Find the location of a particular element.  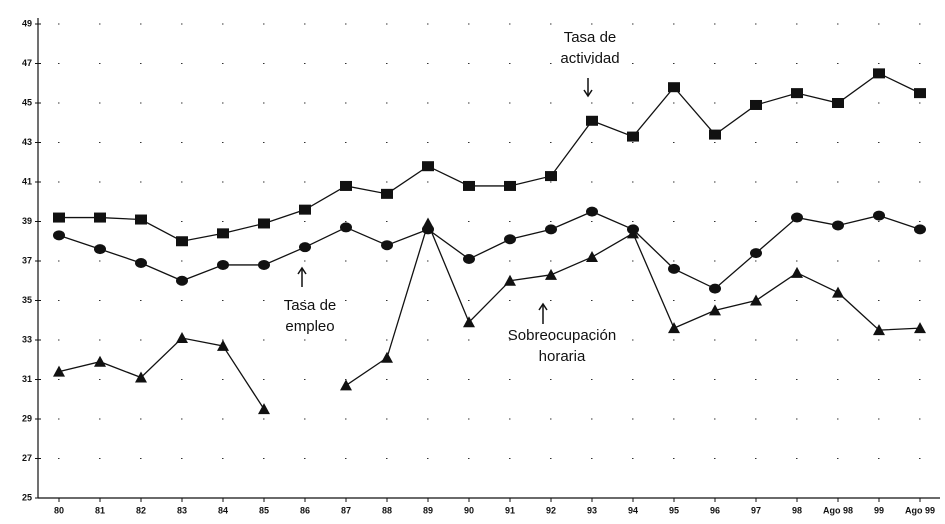

y-tick-label: 25 is located at coordinates (27, 497).